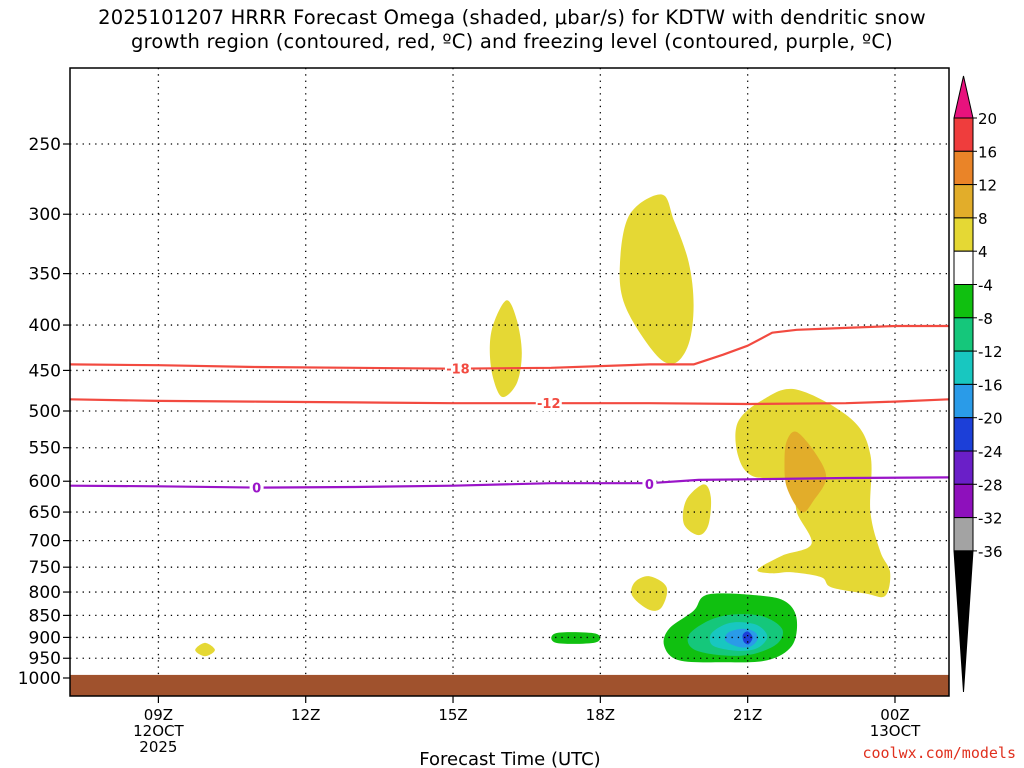 This screenshot has height=768, width=1024. Describe the element at coordinates (963, 97) in the screenshot. I see `colorbar-top-triangle` at that location.